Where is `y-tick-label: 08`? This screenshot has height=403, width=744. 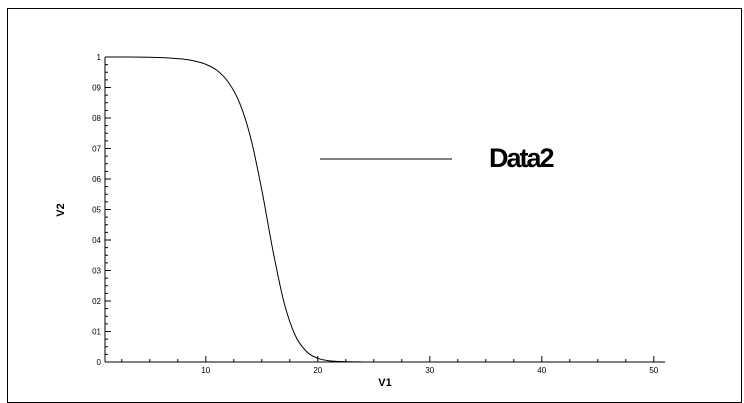
y-tick-label: 08 is located at coordinates (96, 118).